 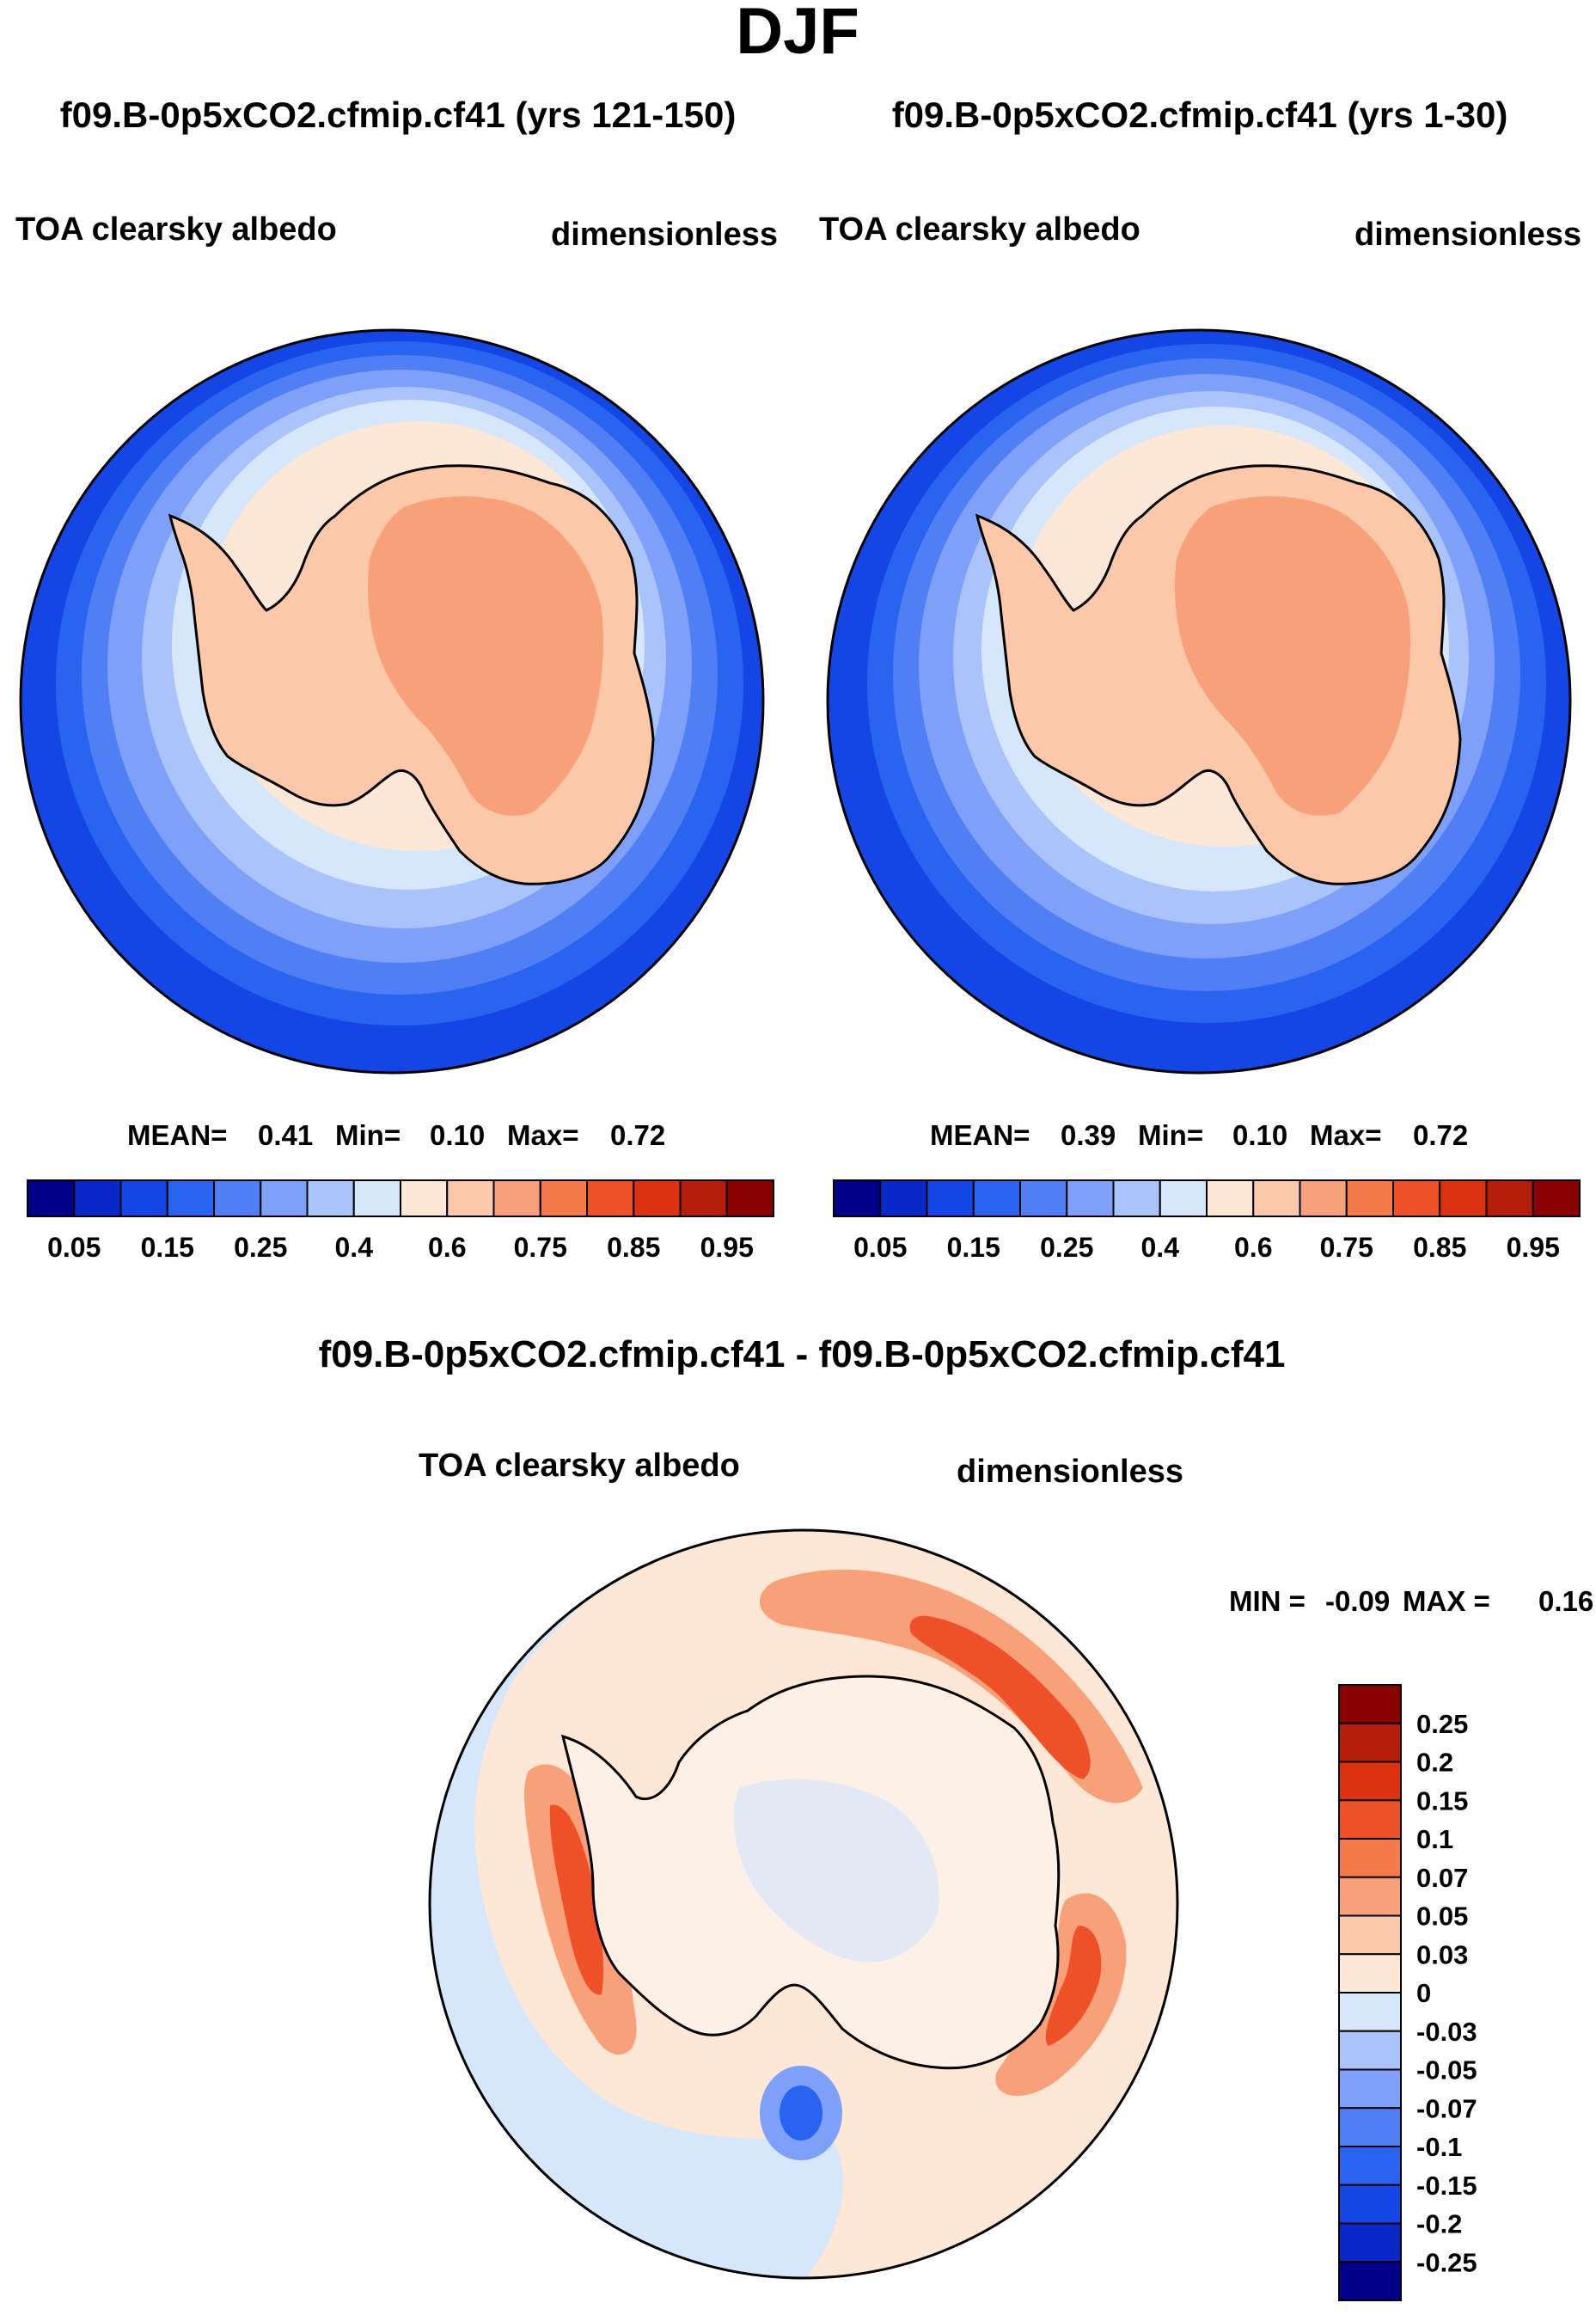 I want to click on colorbar-tick-label: -0.1, so click(x=1439, y=2147).